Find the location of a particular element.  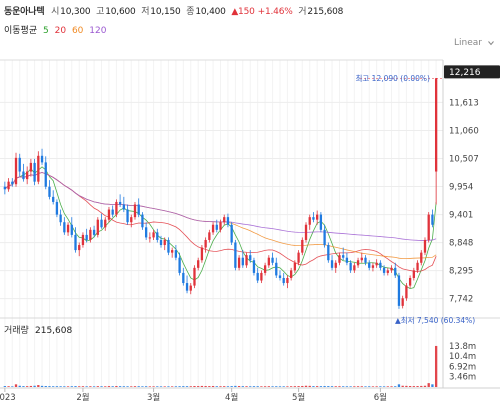

ma-120-label: 120 is located at coordinates (98, 31).